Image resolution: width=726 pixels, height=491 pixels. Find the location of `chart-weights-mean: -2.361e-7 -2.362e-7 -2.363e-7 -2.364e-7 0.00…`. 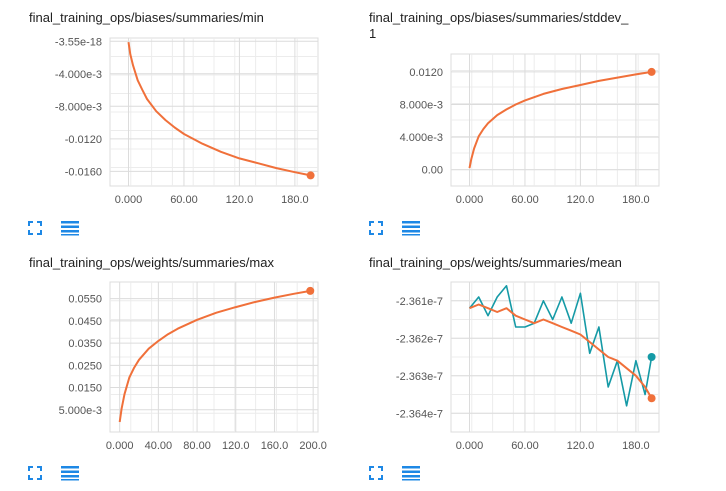

chart-weights-mean: -2.361e-7 -2.362e-7 -2.363e-7 -2.364e-7 0.00… is located at coordinates (528, 366).